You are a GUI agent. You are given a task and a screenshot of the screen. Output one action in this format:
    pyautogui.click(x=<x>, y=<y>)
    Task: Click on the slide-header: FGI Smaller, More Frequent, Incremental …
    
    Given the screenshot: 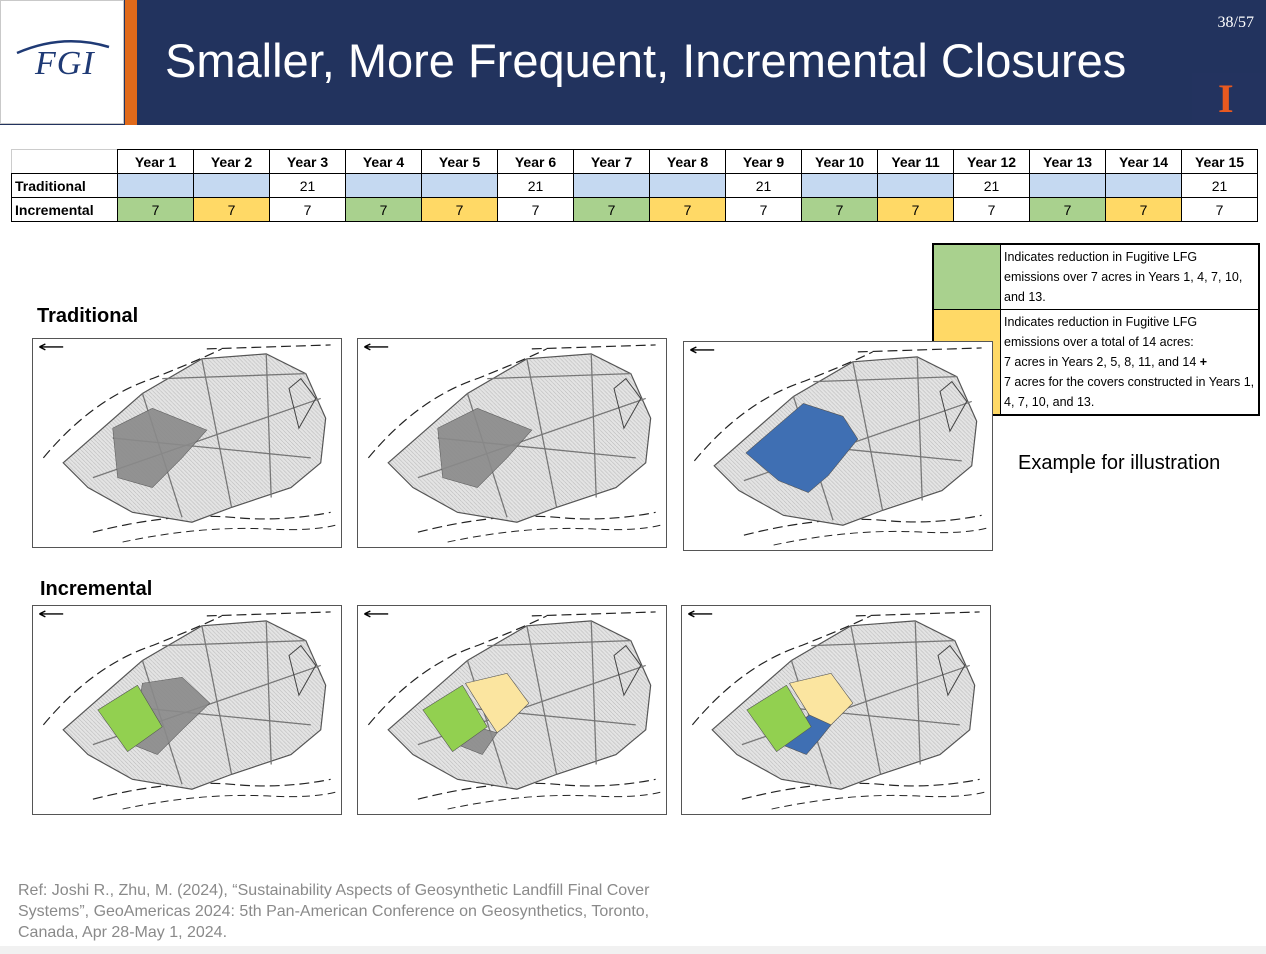 What is the action you would take?
    pyautogui.click(x=633, y=62)
    